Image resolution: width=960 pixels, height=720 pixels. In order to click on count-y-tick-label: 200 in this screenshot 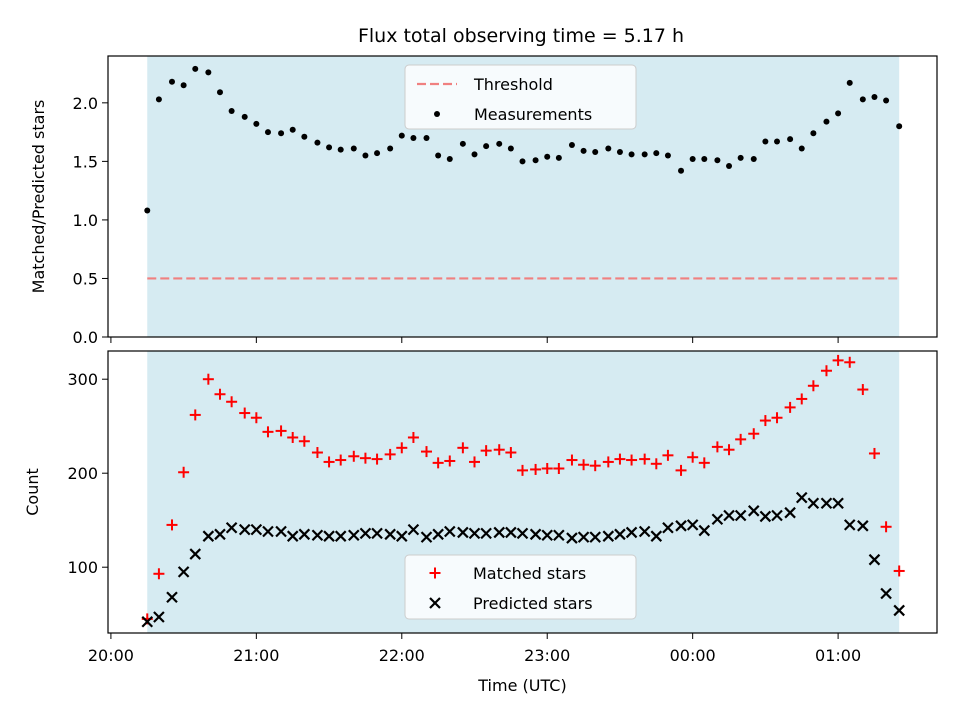, I will do `click(82, 473)`.